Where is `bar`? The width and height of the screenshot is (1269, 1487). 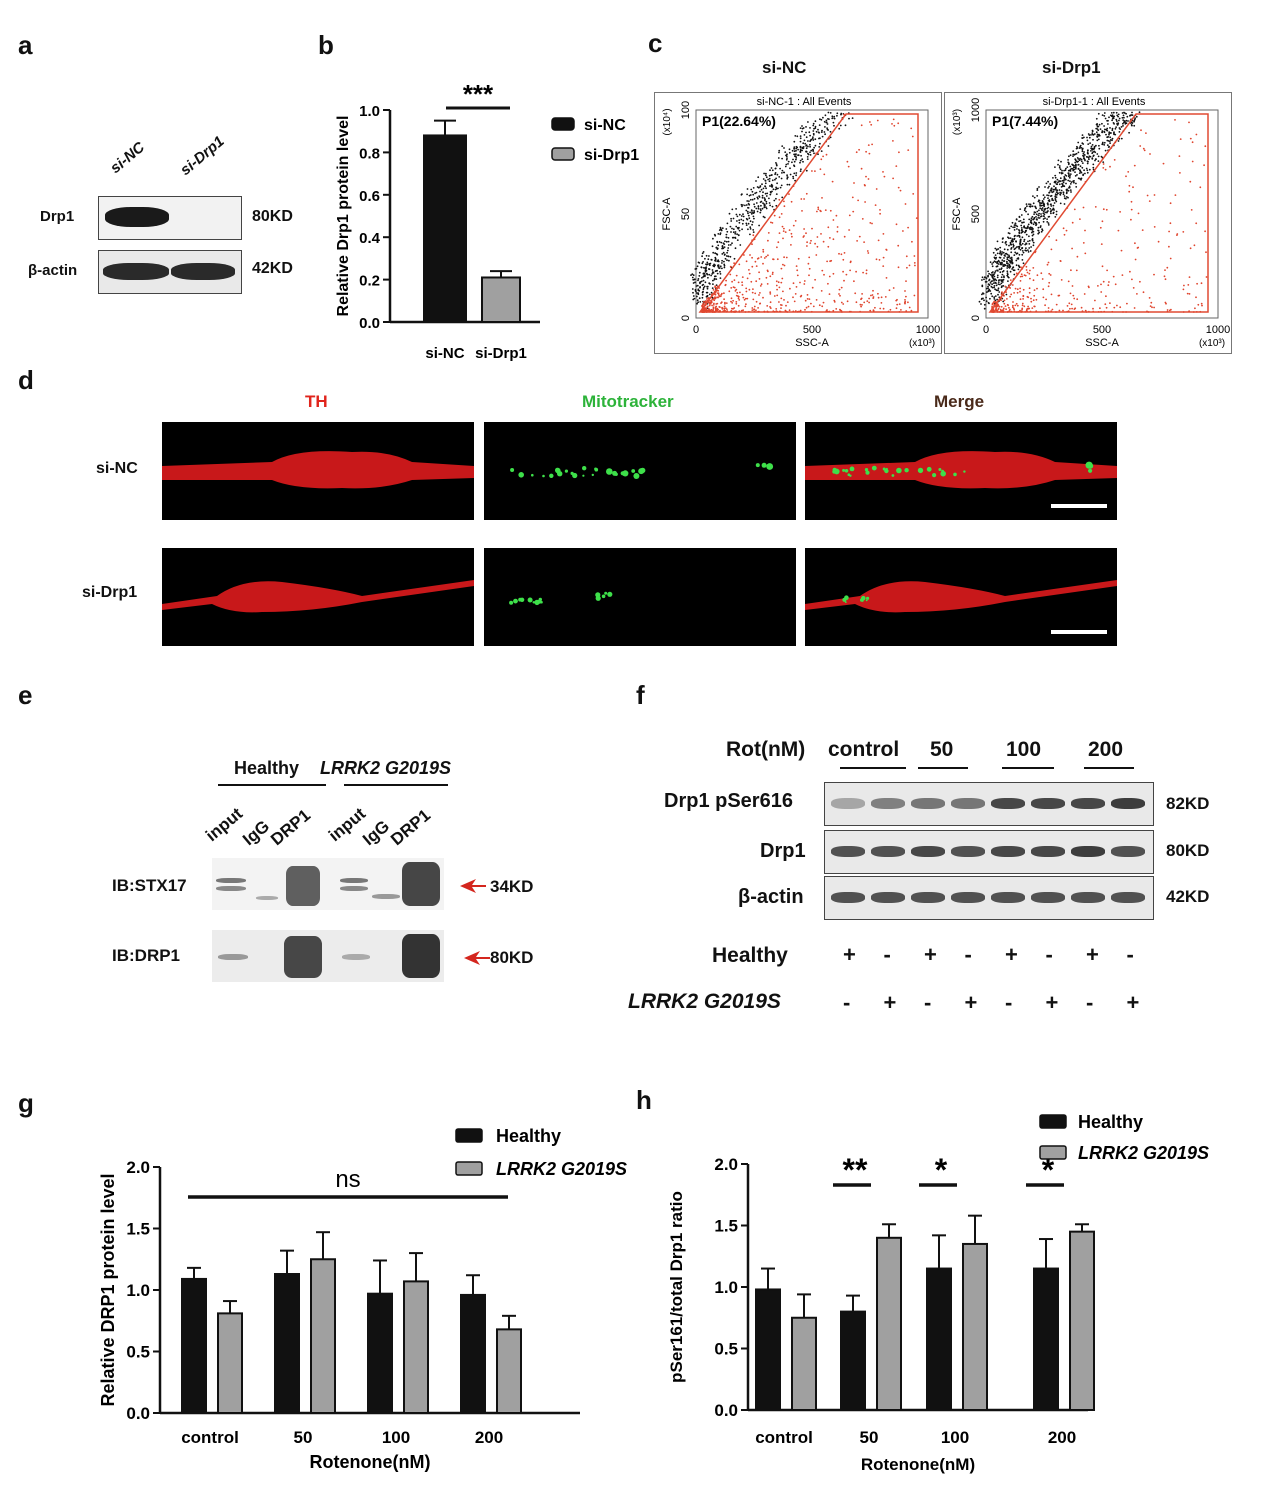 bar is located at coordinates (230, 1363).